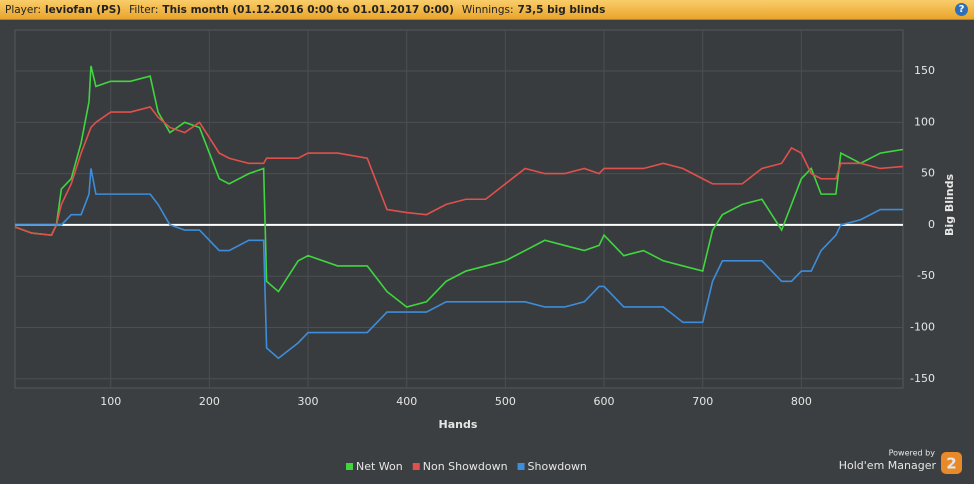  I want to click on powered-by: Powered by, so click(912, 453).